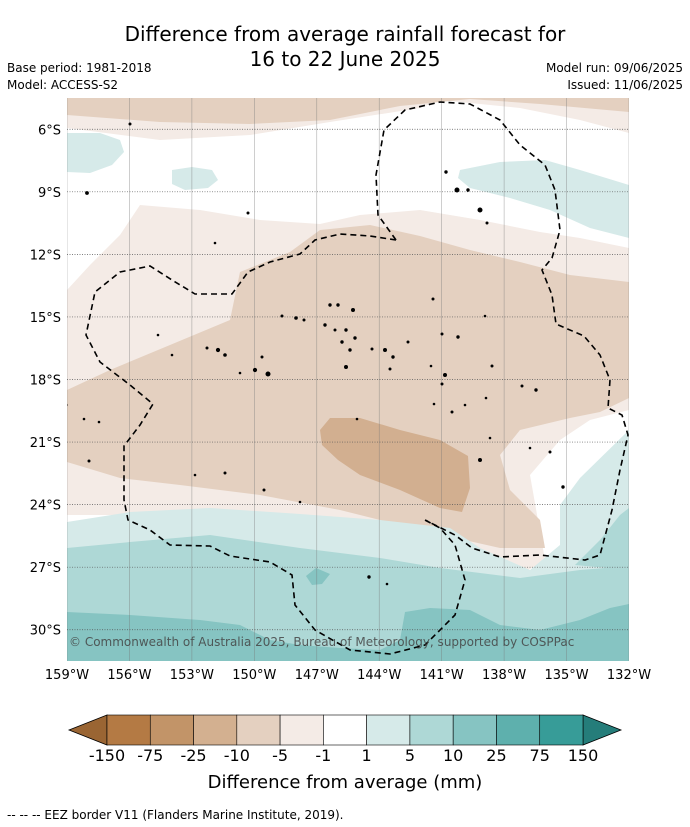  I want to click on lon-label: 153°W, so click(192, 675).